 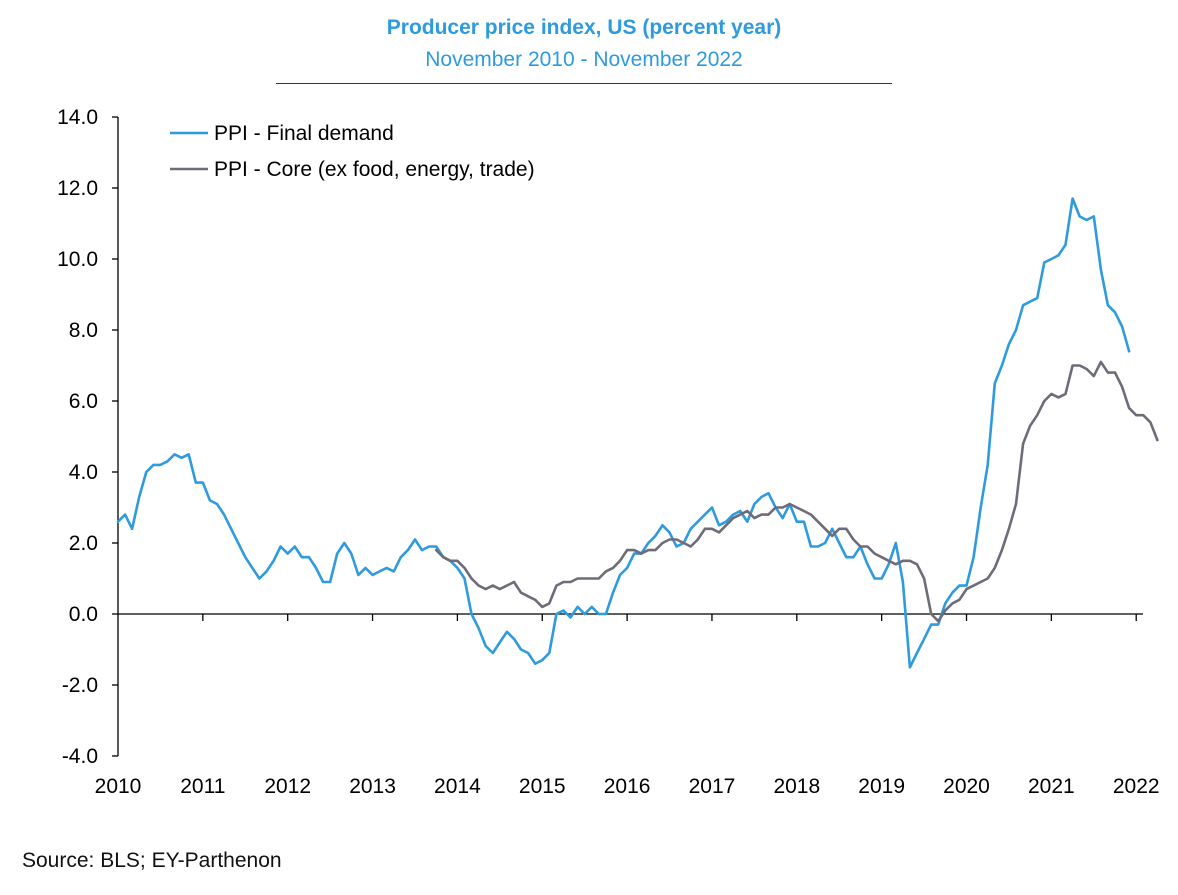 What do you see at coordinates (542, 786) in the screenshot?
I see `x-tick-label: 2015` at bounding box center [542, 786].